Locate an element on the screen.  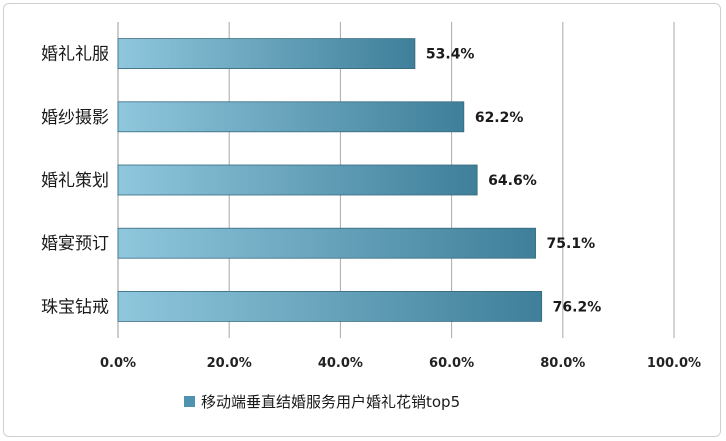
x-tick-label: 20.0% is located at coordinates (229, 363).